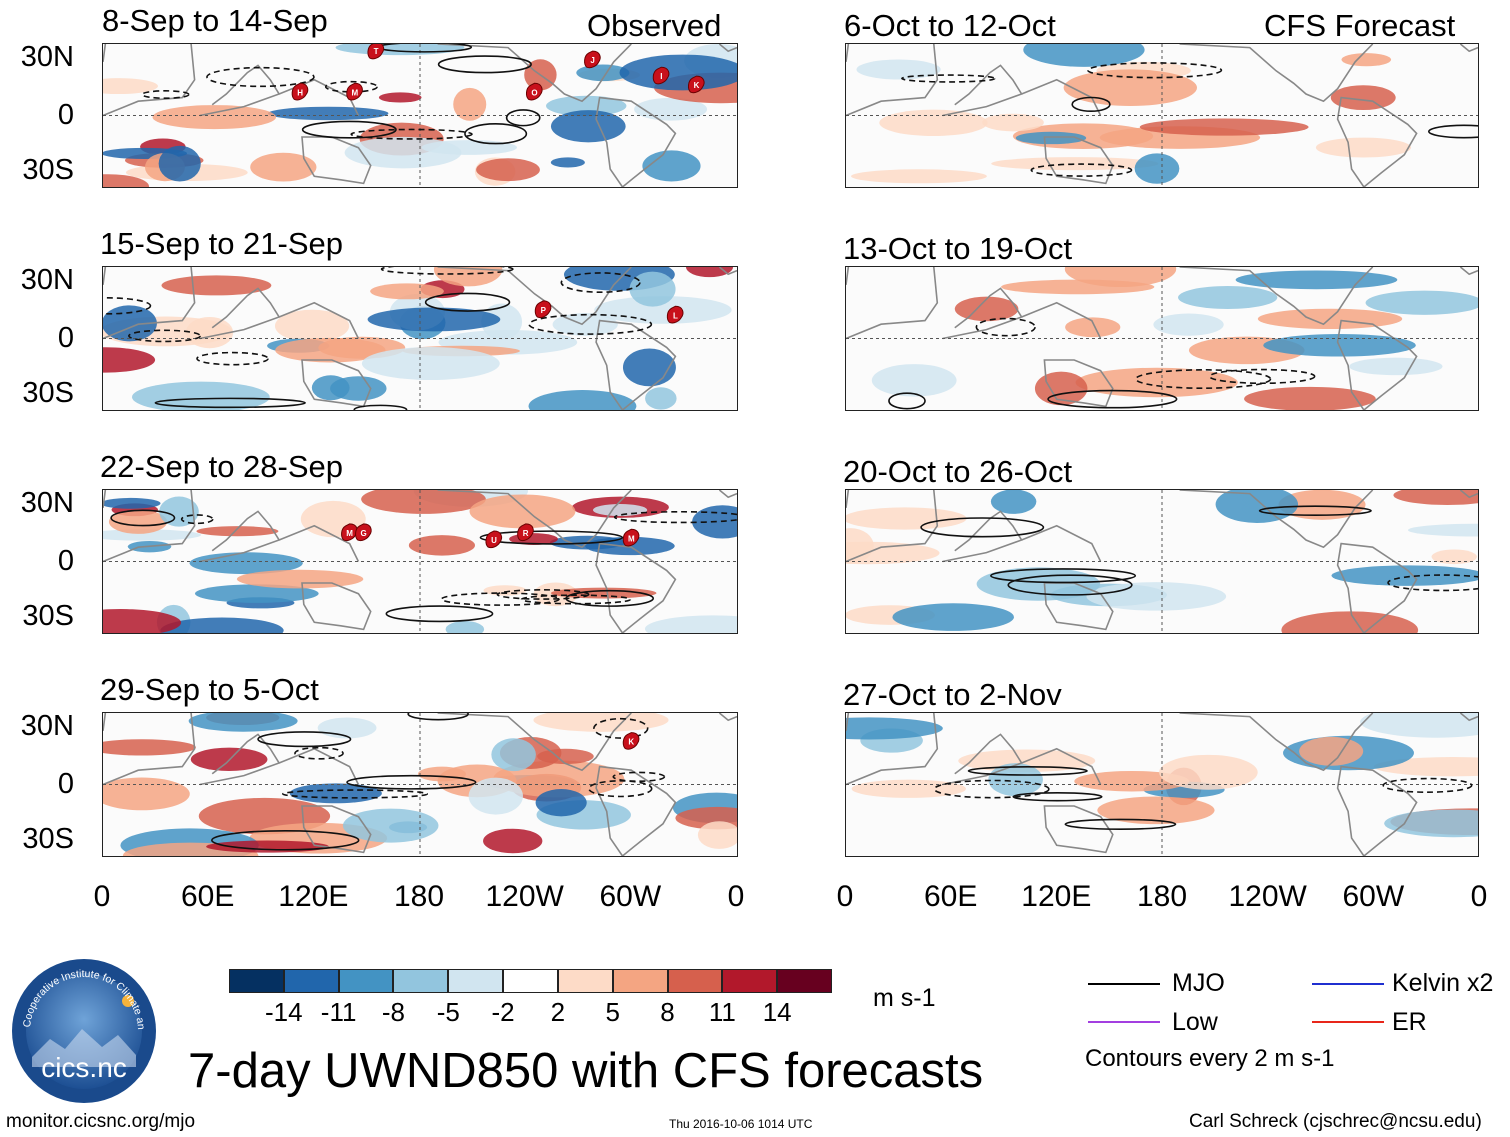 The image size is (1510, 1137). I want to click on legend-mjo-label: MJO, so click(1198, 983).